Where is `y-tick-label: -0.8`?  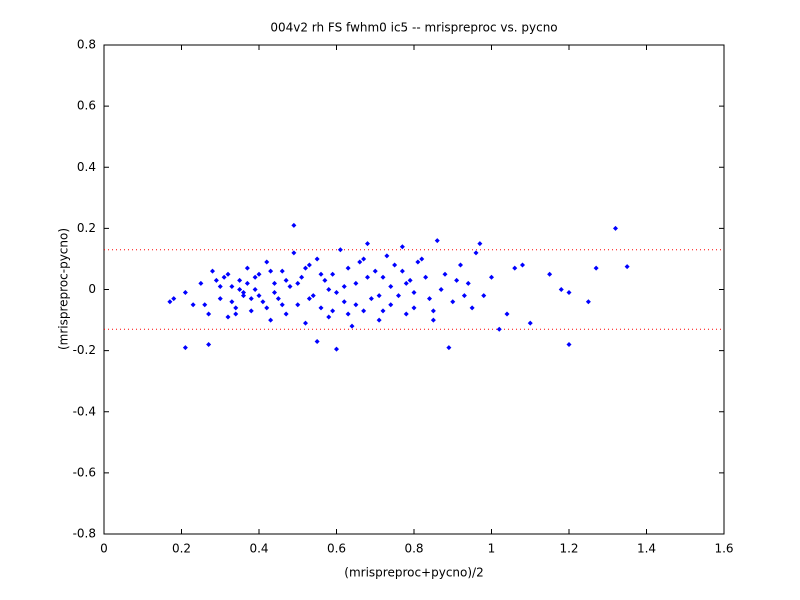
y-tick-label: -0.8 is located at coordinates (84, 534).